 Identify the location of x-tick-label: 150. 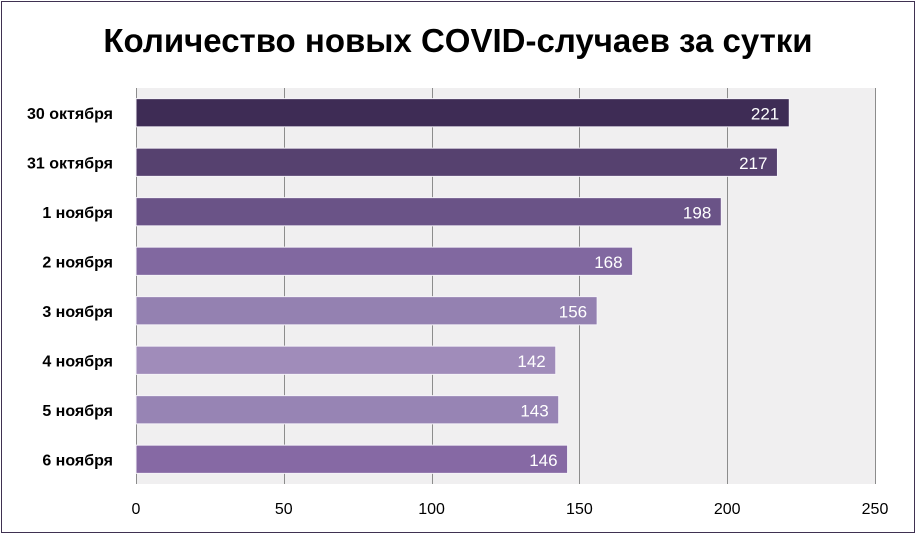
(579, 509).